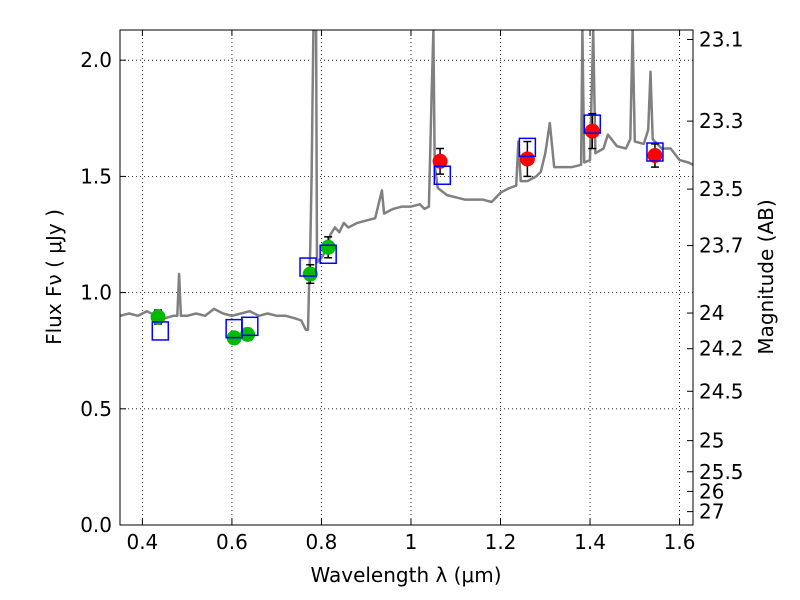 This screenshot has height=600, width=800. I want to click on x-tick-label: 1.4, so click(590, 542).